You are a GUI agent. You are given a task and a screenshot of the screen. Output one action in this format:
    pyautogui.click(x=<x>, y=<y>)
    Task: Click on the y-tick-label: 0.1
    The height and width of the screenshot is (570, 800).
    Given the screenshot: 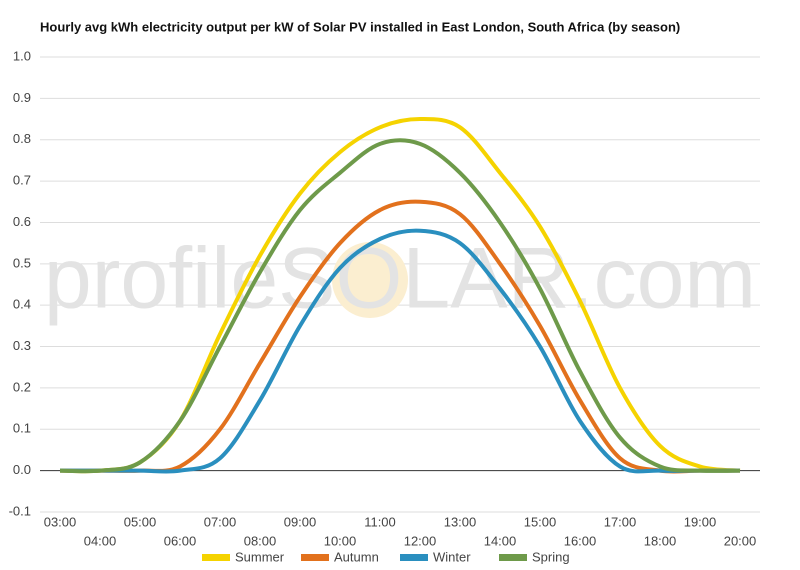 What is the action you would take?
    pyautogui.click(x=22, y=428)
    